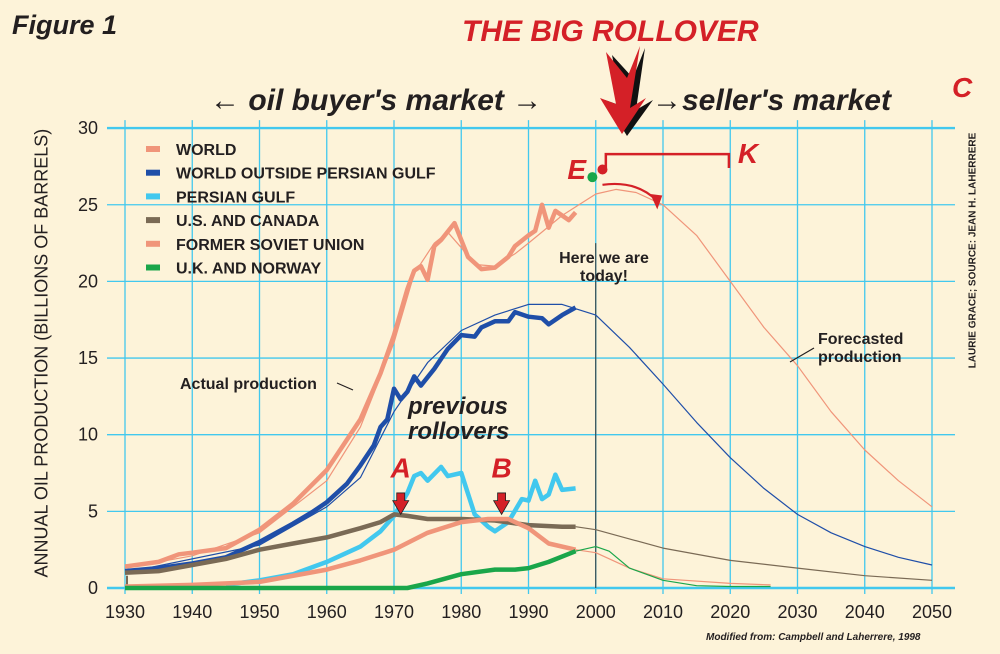  What do you see at coordinates (962, 87) in the screenshot?
I see `corner-letter: C` at bounding box center [962, 87].